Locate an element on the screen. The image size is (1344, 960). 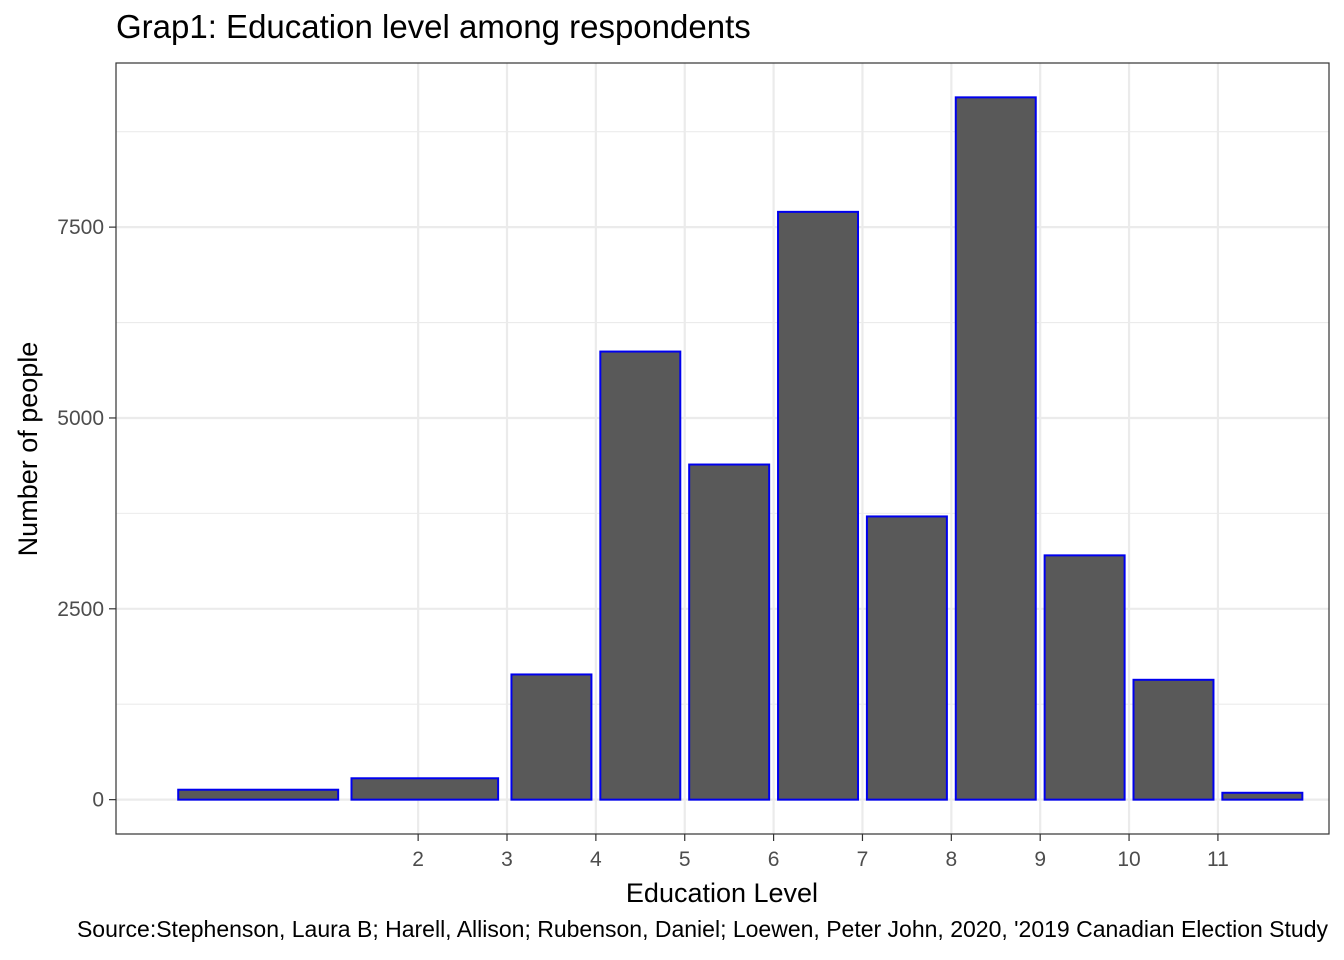
y-tick-label: 7500 is located at coordinates (80, 227).